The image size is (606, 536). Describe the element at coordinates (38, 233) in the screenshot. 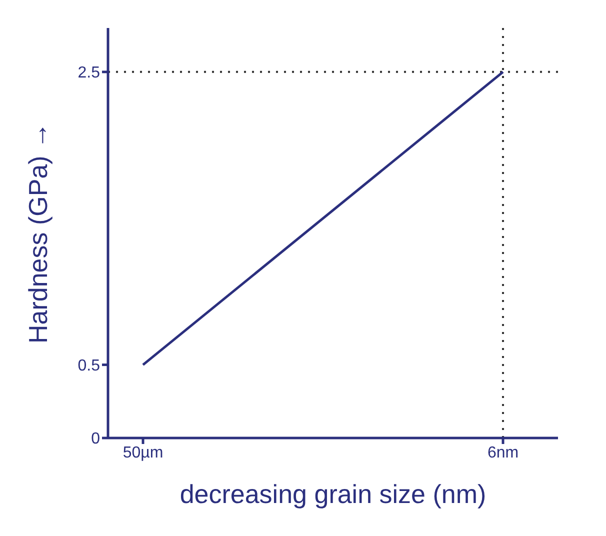

I see `y-axis-title: Hardness (GPa) →` at that location.